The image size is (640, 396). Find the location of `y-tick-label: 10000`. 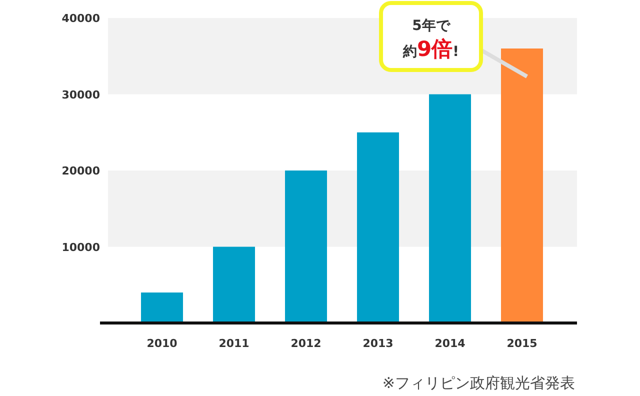

y-tick-label: 10000 is located at coordinates (81, 247).